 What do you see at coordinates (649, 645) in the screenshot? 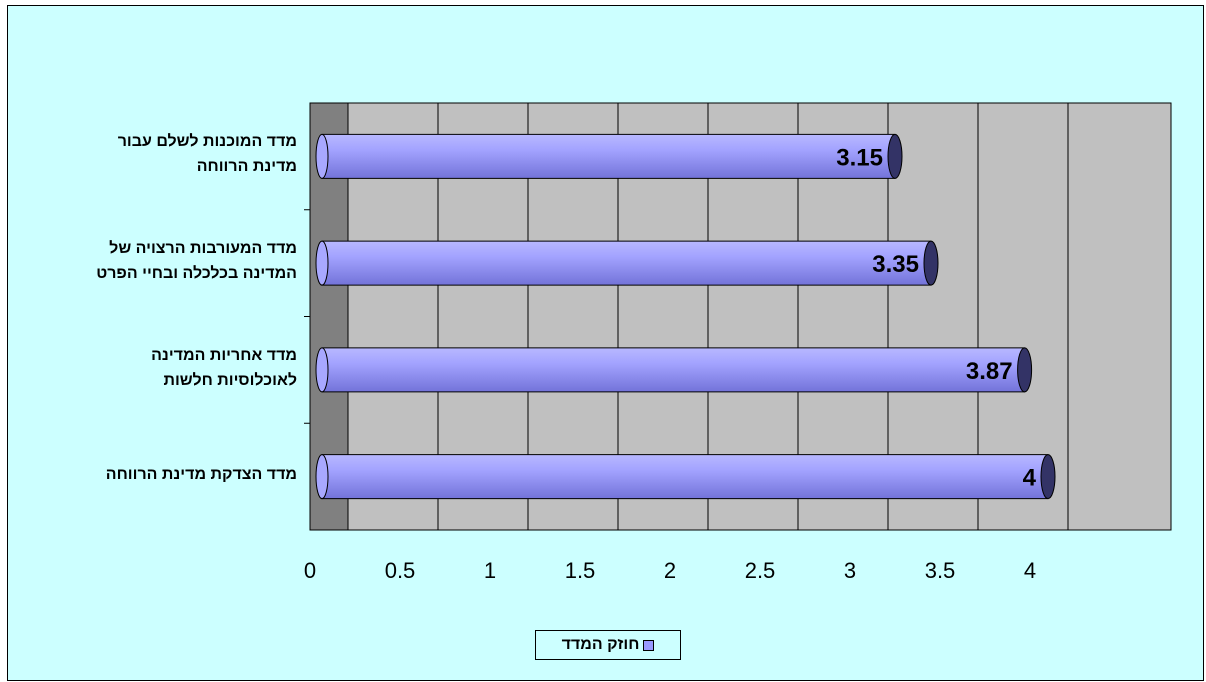
I see `legend-swatch` at bounding box center [649, 645].